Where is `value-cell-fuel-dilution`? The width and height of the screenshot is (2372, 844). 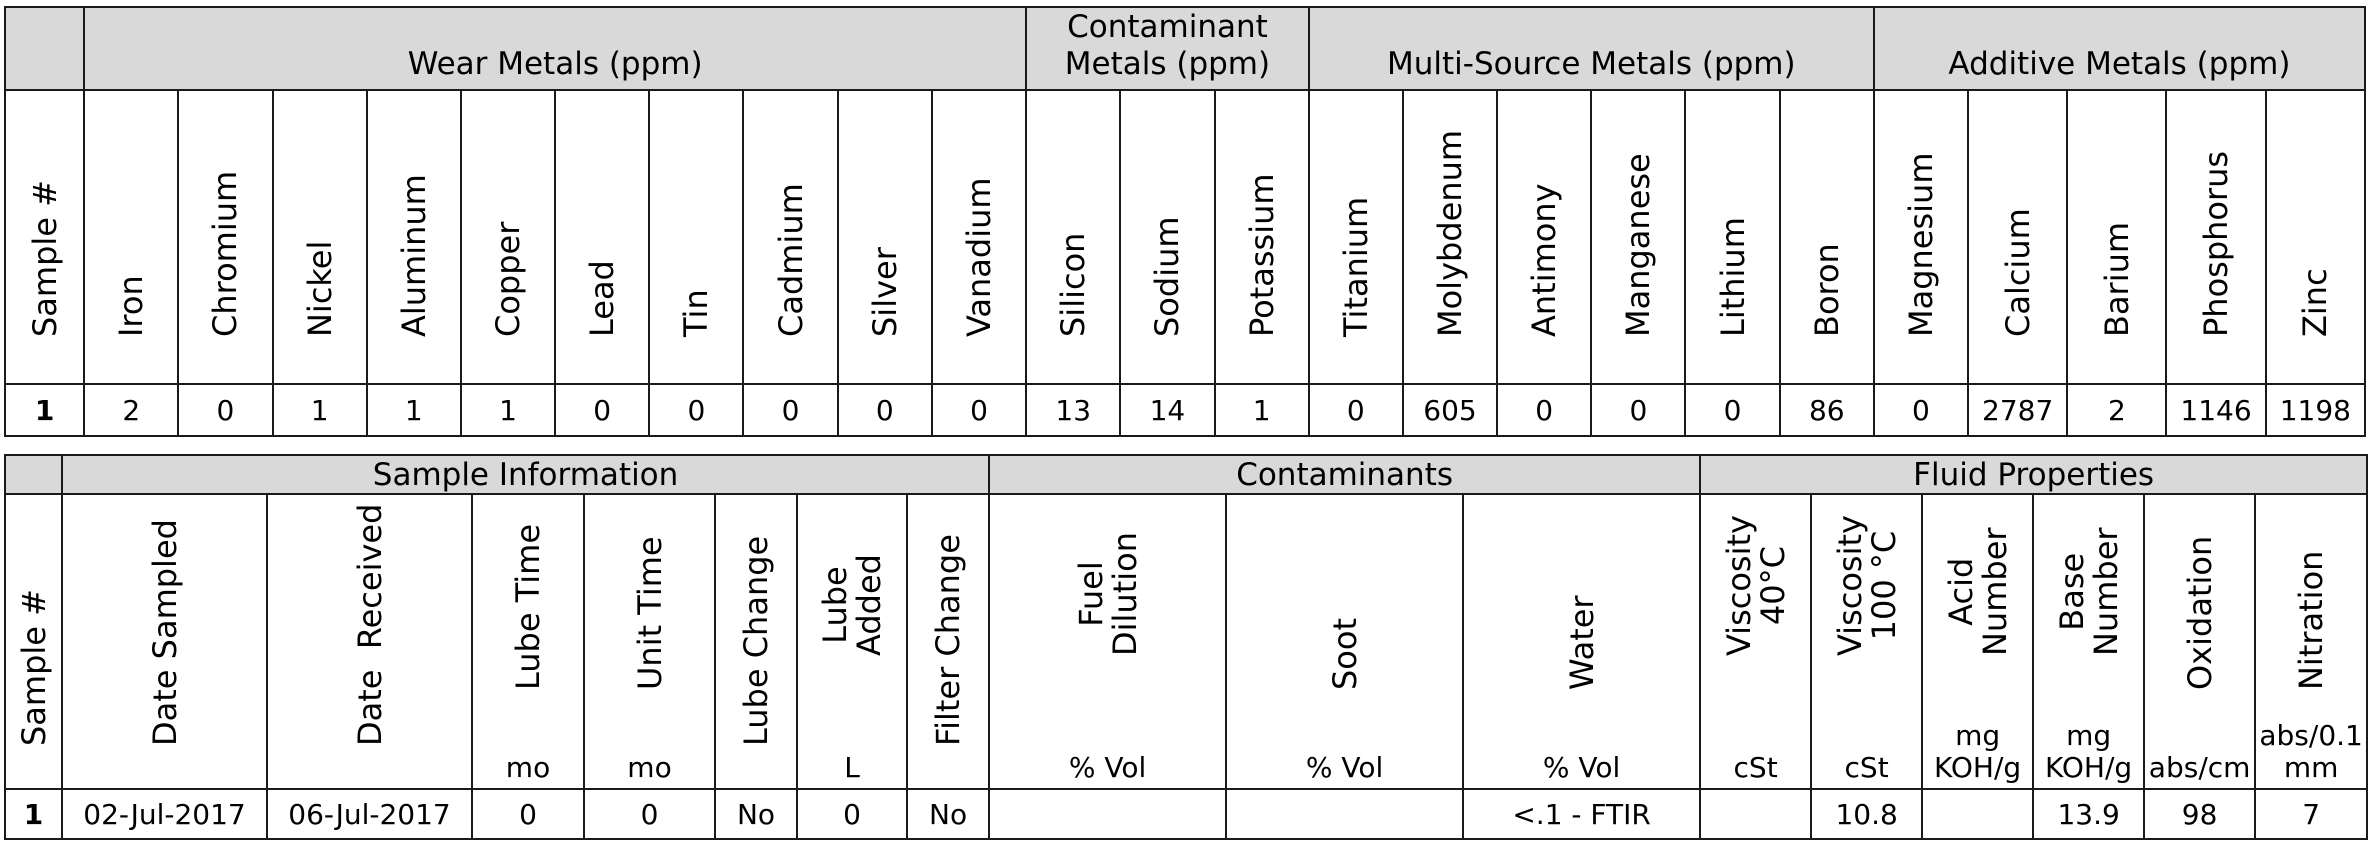
value-cell-fuel-dilution is located at coordinates (1108, 814).